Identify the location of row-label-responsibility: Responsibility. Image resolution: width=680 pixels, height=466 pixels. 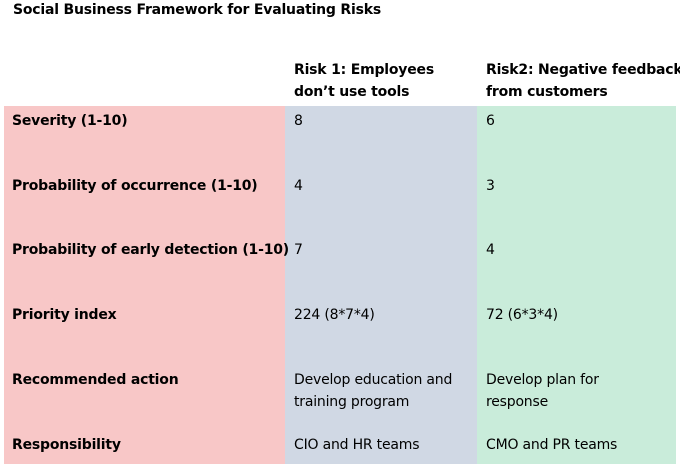
(66, 445).